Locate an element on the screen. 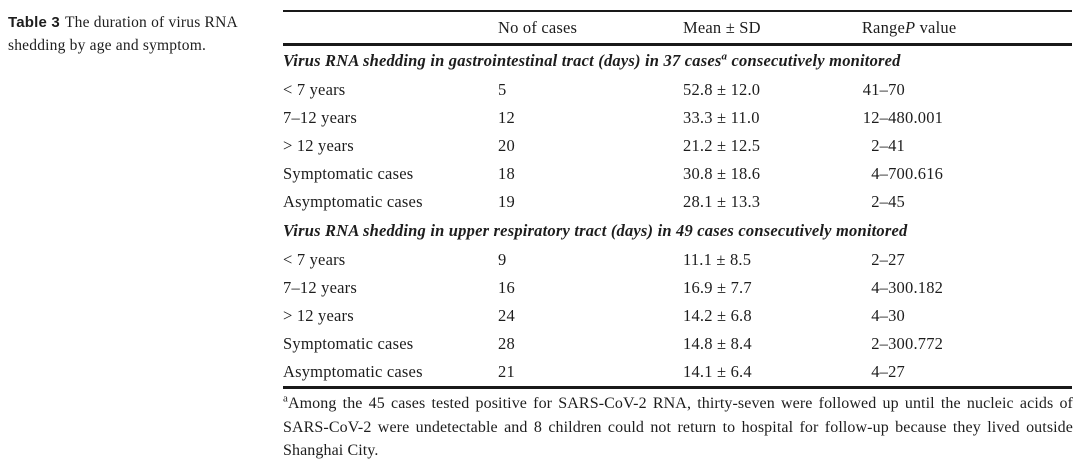  cell-range: 41–70 is located at coordinates (883, 89).